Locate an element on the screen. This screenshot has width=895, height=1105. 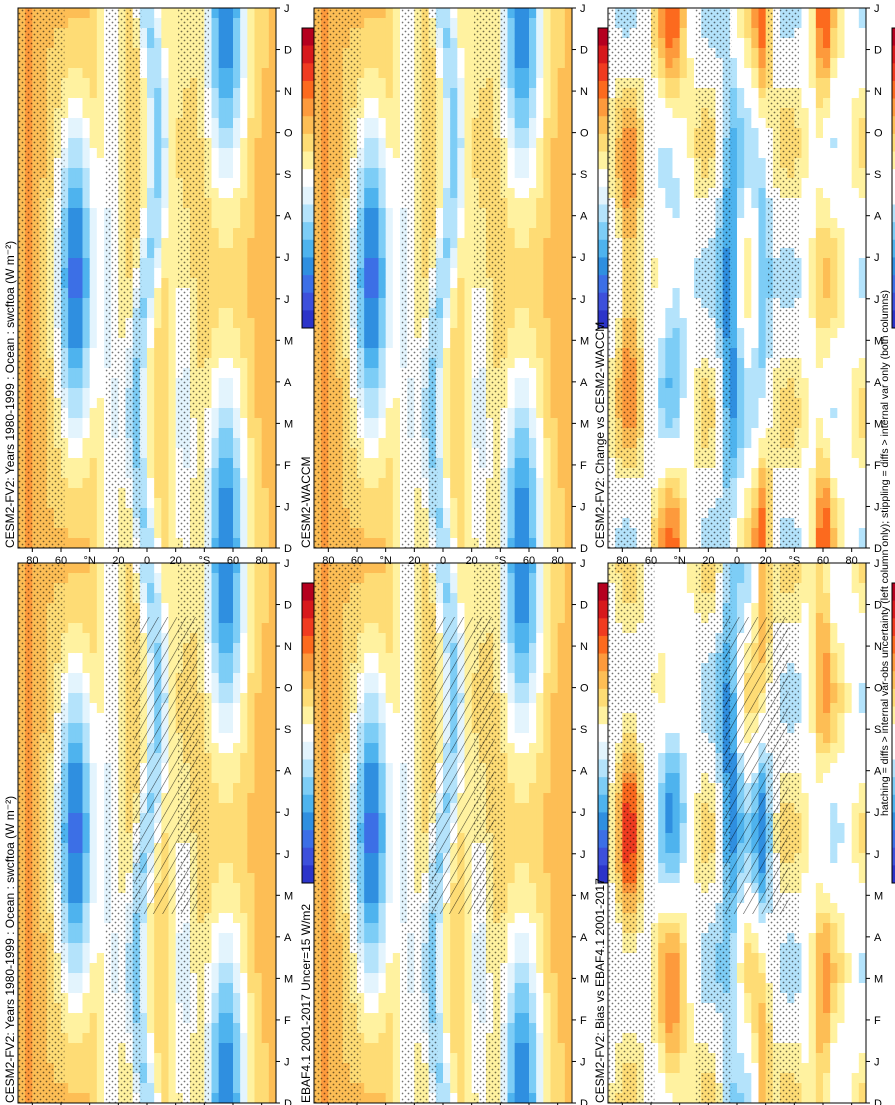
lat-tick-label: °N is located at coordinates (89, 561).